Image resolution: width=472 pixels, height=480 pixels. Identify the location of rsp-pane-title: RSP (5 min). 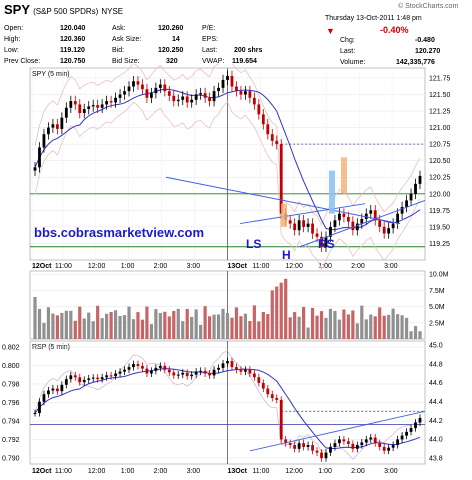
(51, 347).